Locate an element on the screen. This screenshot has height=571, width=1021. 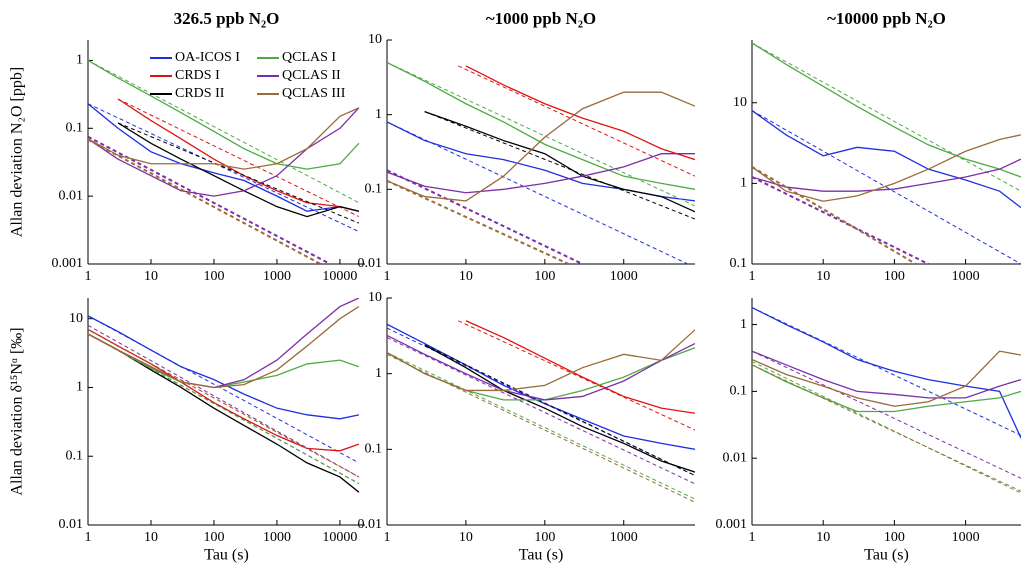
x-tick-label: 10000 is located at coordinates (339, 537).